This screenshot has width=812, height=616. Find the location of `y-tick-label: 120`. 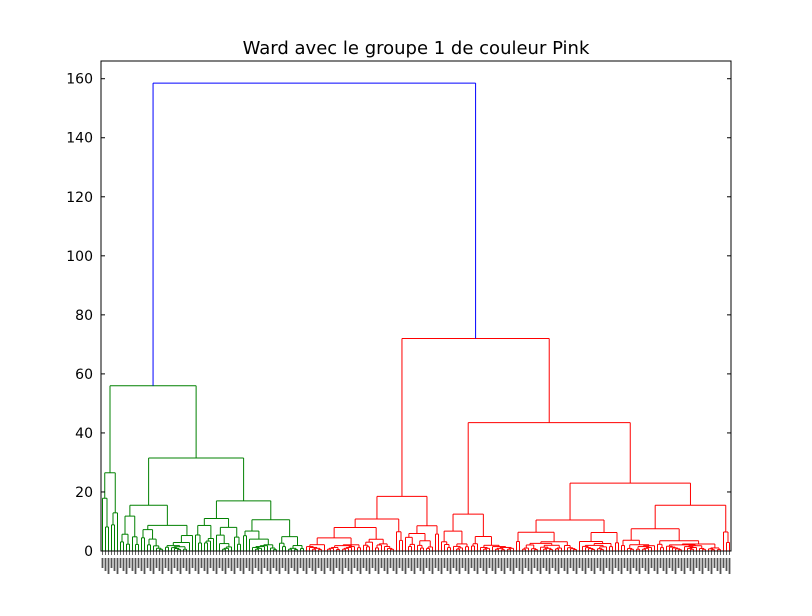

y-tick-label: 120 is located at coordinates (79, 198).